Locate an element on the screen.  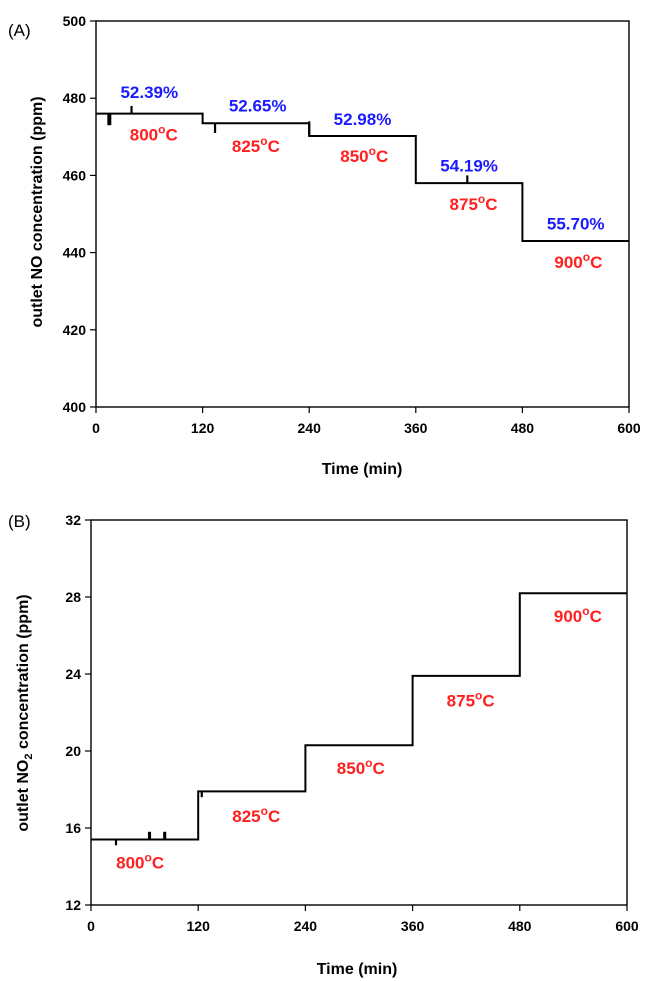
panel-b-x-tick-label: 120 is located at coordinates (199, 926).